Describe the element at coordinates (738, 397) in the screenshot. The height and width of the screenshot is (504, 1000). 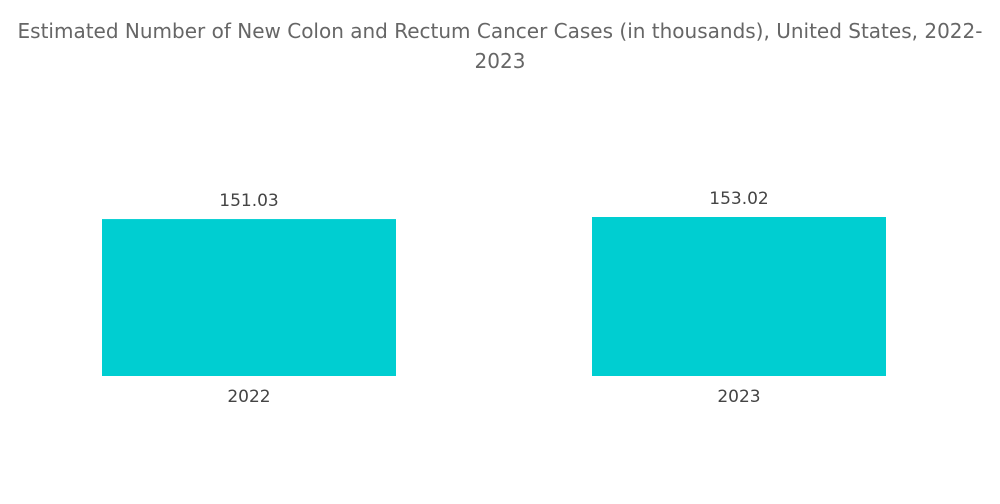
I see `x-tick-label: 2023` at that location.